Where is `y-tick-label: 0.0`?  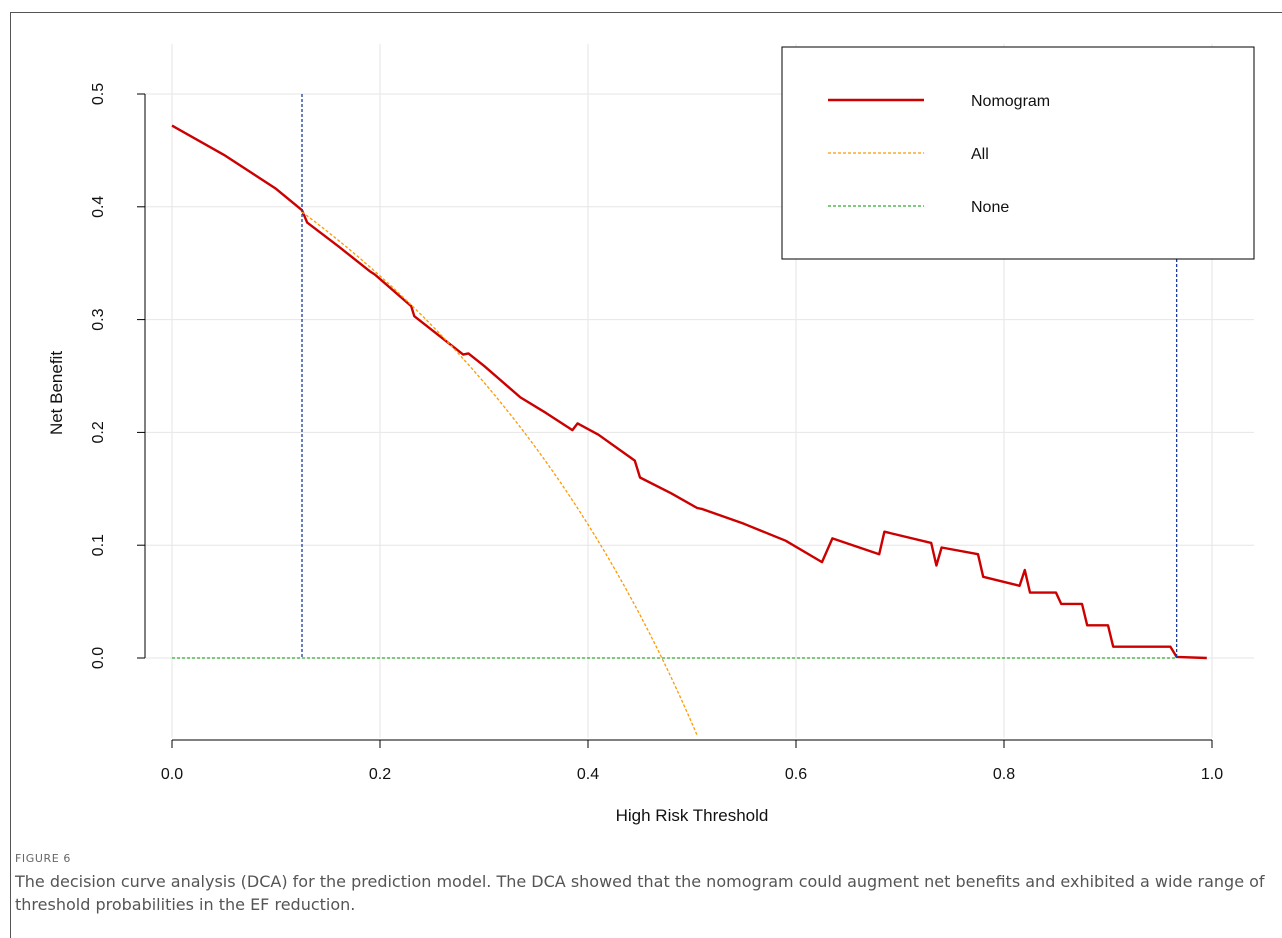 y-tick-label: 0.0 is located at coordinates (98, 658).